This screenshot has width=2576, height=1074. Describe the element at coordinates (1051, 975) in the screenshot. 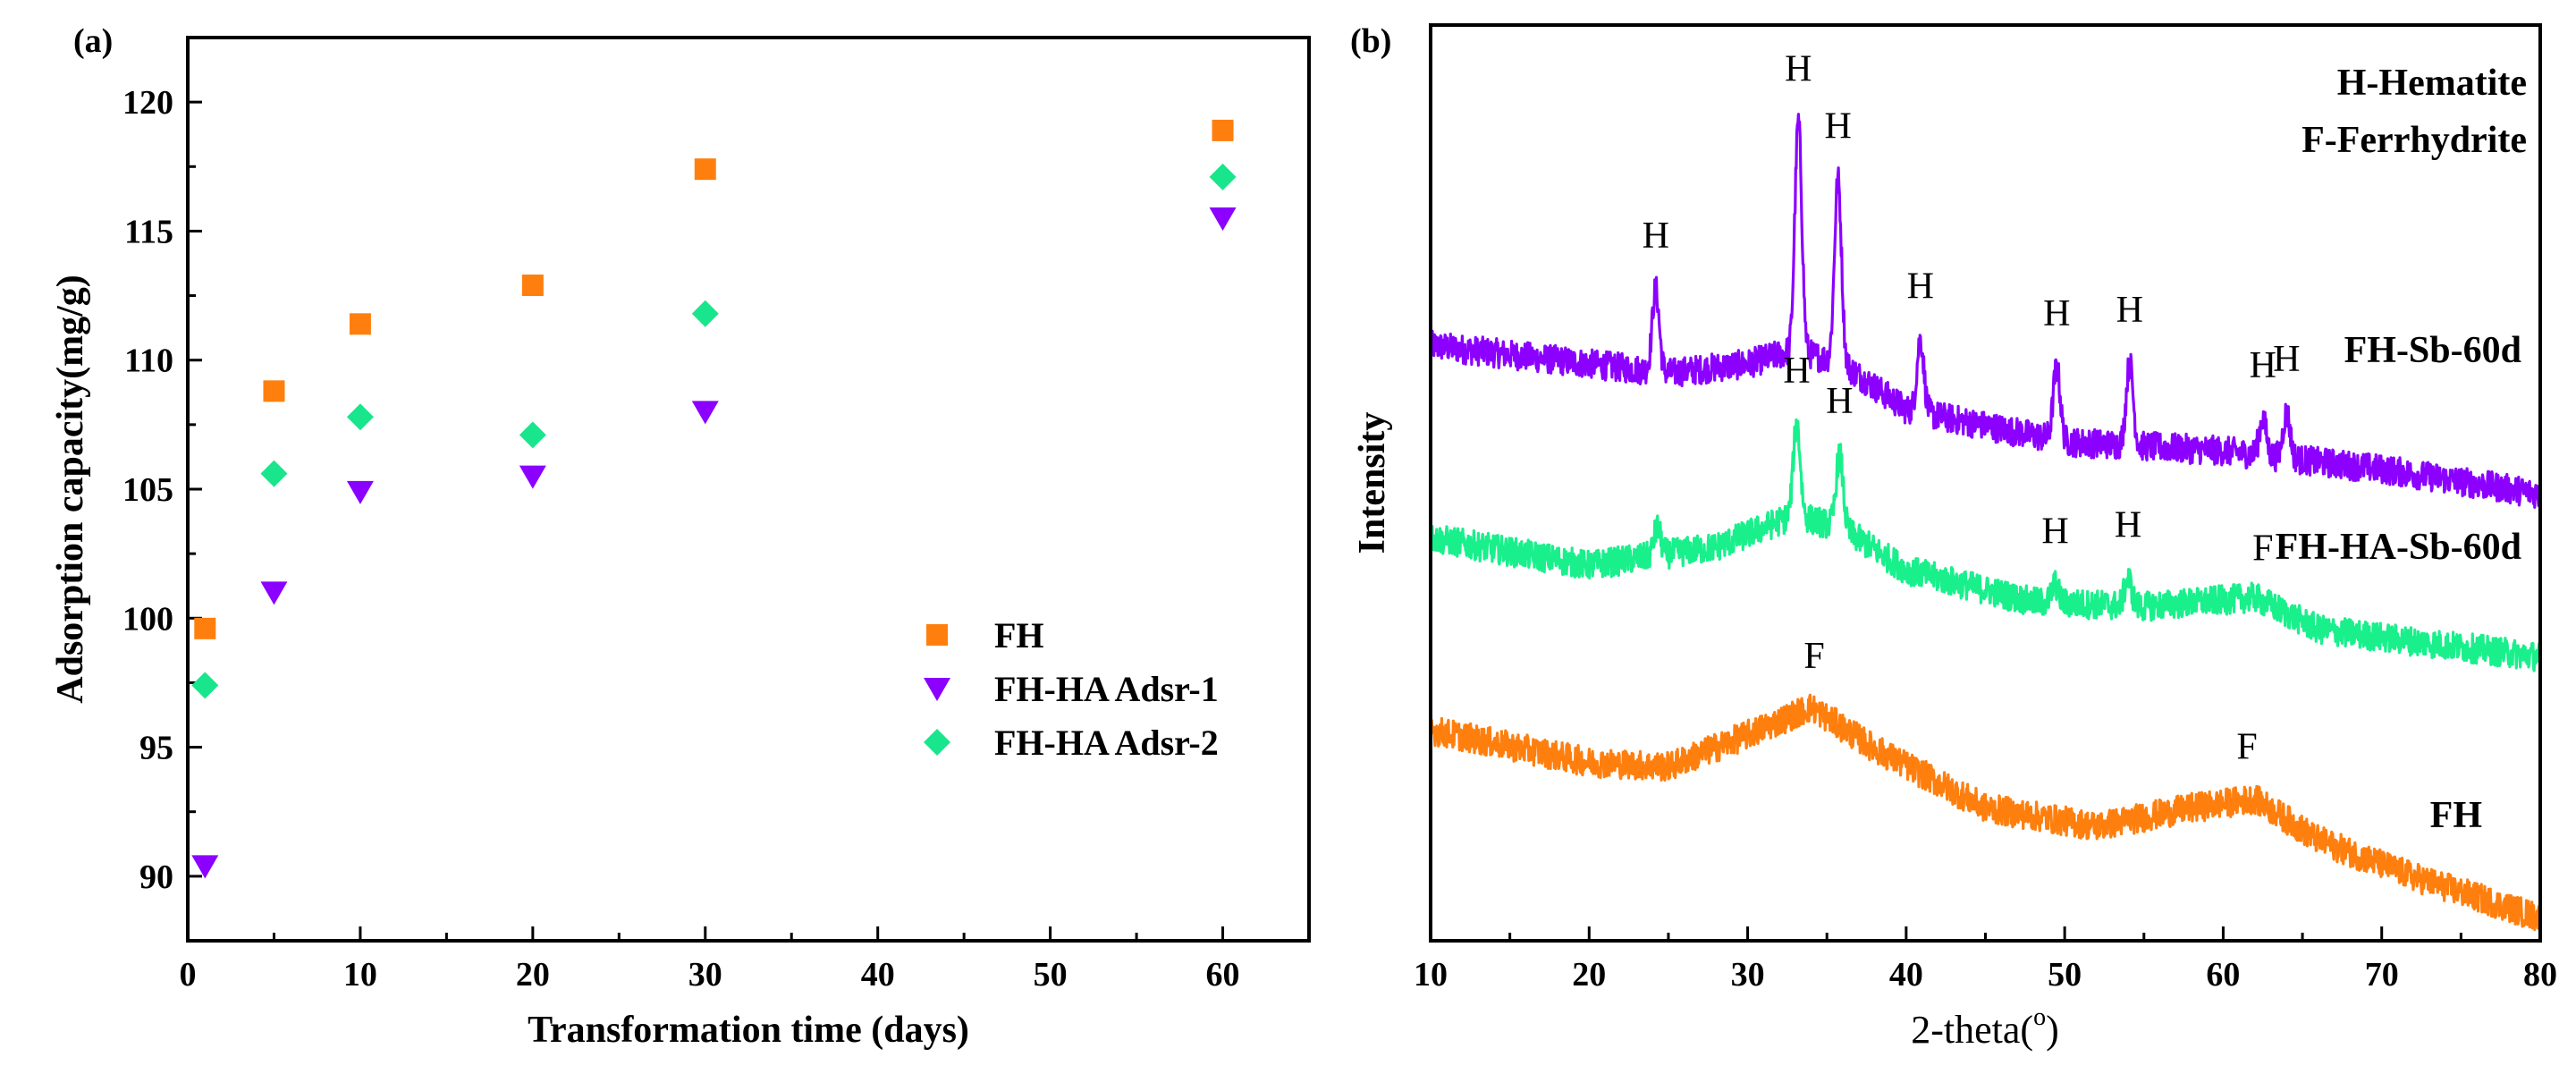

I see `panel-a-x-tick-label: 50` at that location.